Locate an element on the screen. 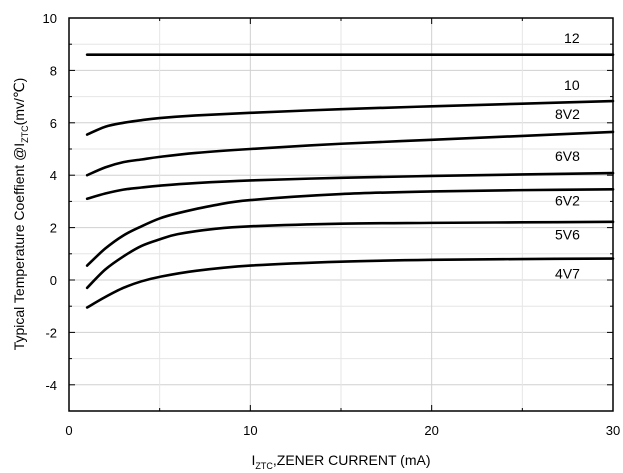 The height and width of the screenshot is (473, 623). x-tick-label: 20 is located at coordinates (431, 430).